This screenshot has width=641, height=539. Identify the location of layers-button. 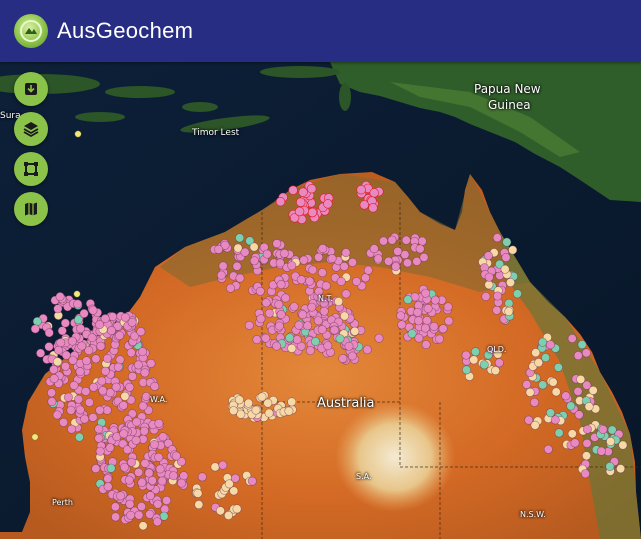
(31, 129).